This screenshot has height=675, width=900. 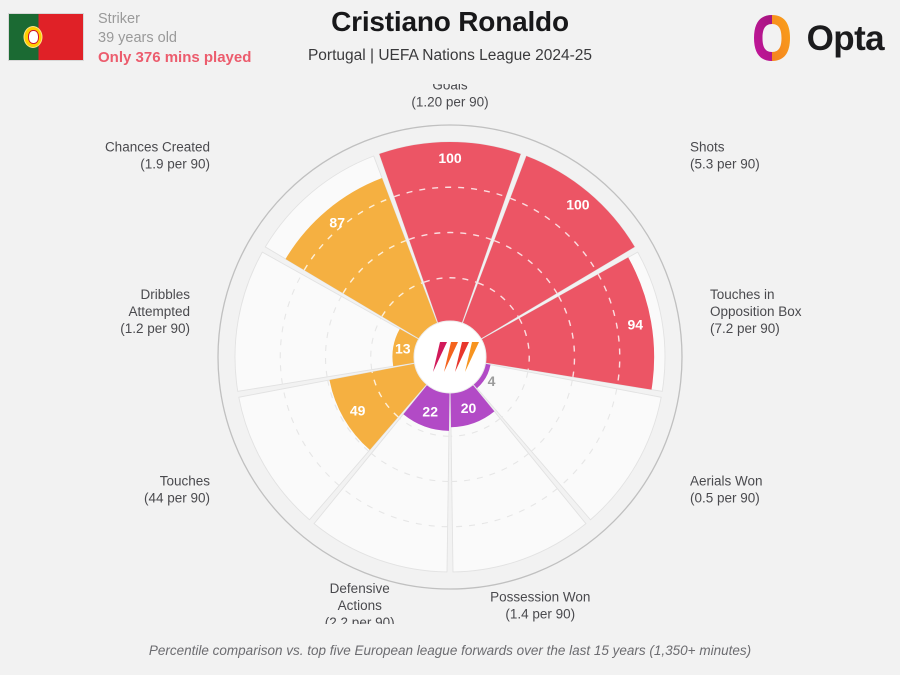 I want to click on player-age: 39 years old, so click(x=137, y=38).